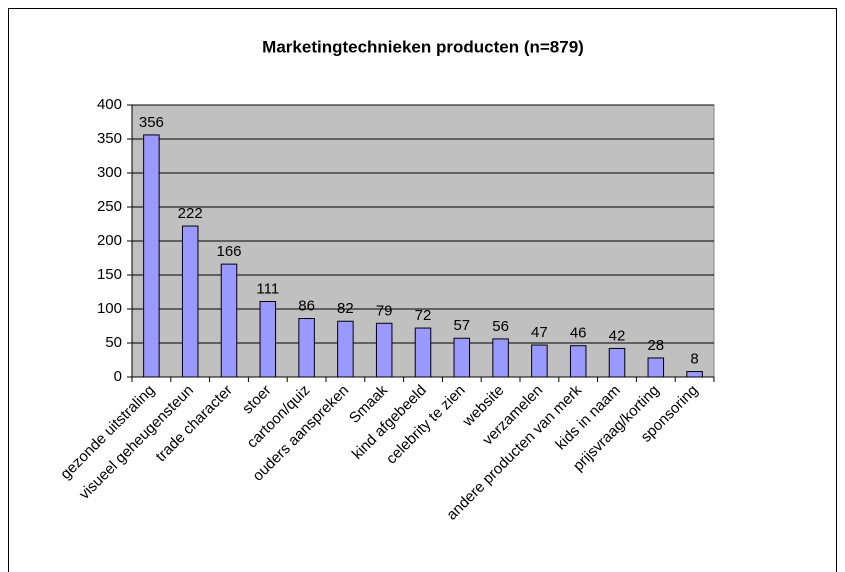 This screenshot has height=572, width=845. What do you see at coordinates (151, 122) in the screenshot?
I see `data-label: 356` at bounding box center [151, 122].